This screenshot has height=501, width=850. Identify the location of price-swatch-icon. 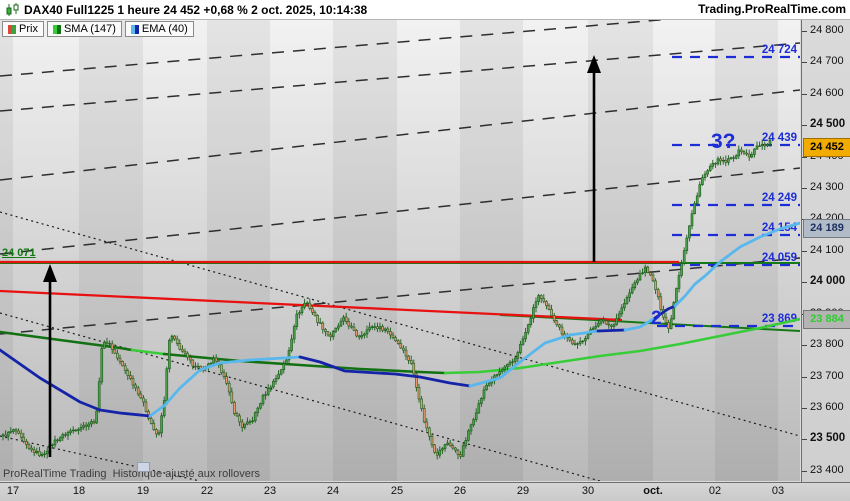
(12, 29).